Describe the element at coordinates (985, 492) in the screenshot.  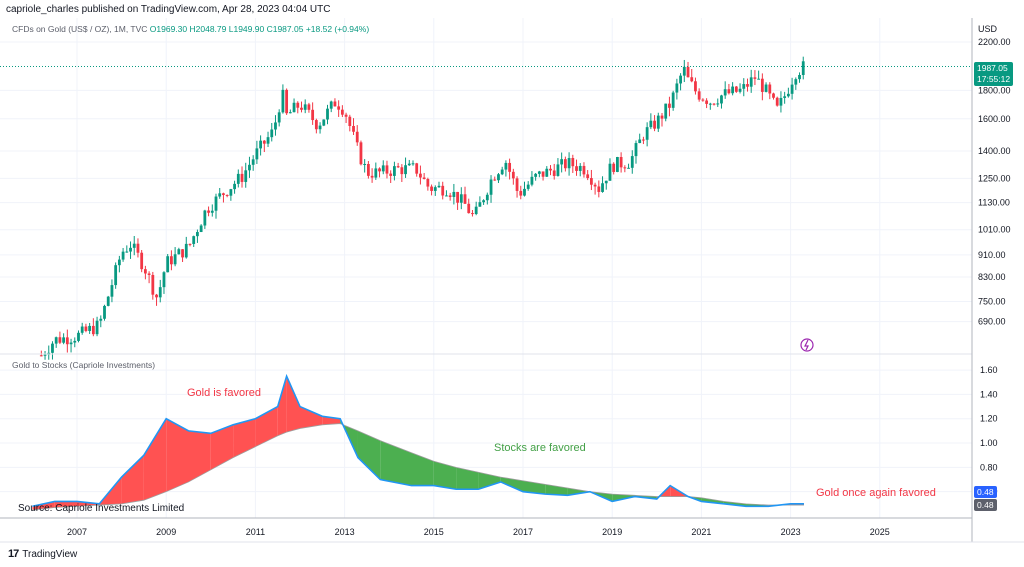
I see `indicator-badge-1: 0.48` at that location.